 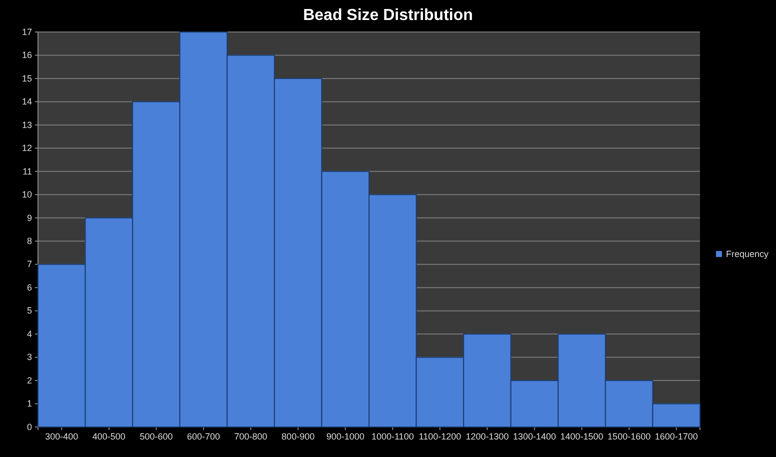 What do you see at coordinates (29, 403) in the screenshot?
I see `y-tick-label: 1` at bounding box center [29, 403].